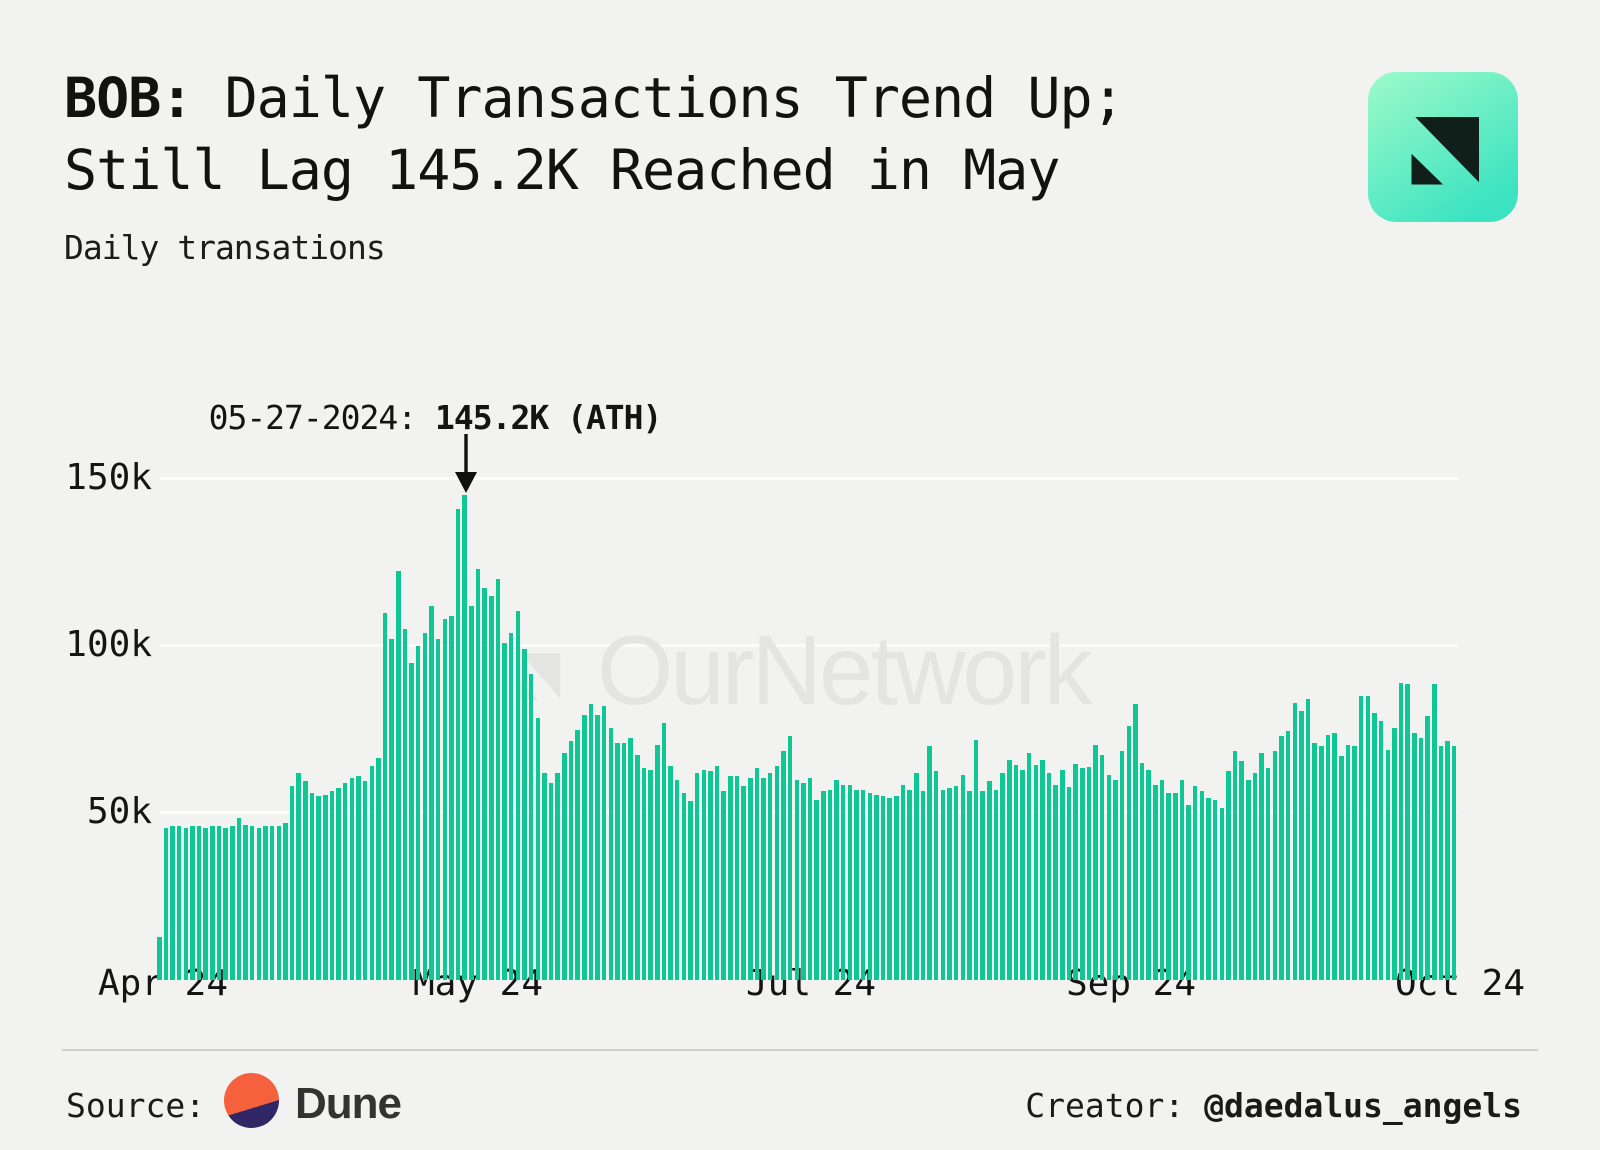  I want to click on ath-annotation-date: 05-27-2024:, so click(321, 417).